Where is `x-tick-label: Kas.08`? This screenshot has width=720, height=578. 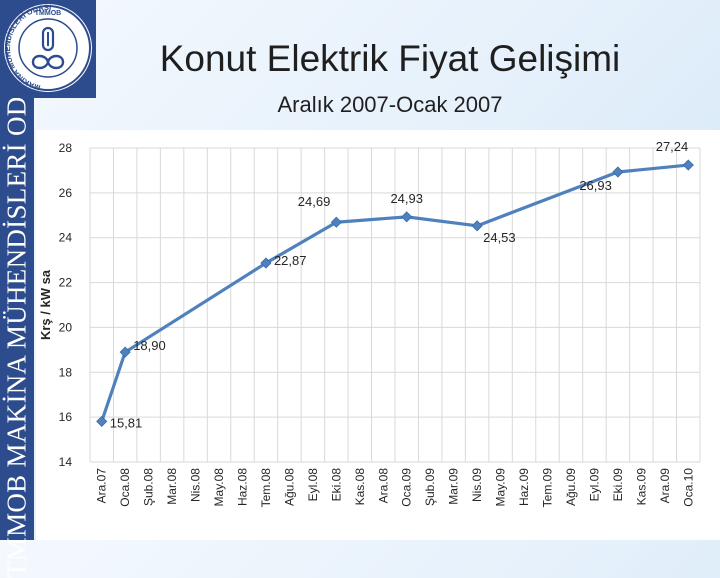 x-tick-label: Kas.08 is located at coordinates (360, 487).